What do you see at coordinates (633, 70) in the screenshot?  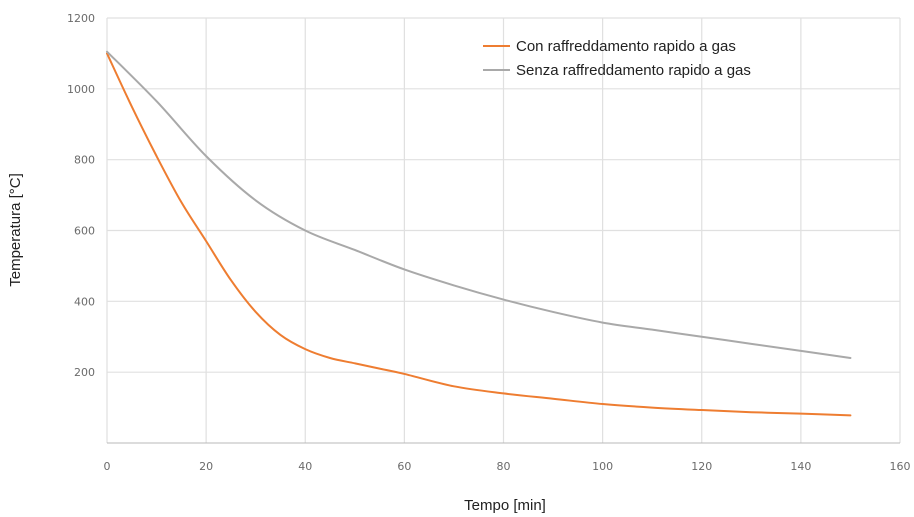 I see `legend-label-1: Senza raffreddamento rapido a gas` at bounding box center [633, 70].